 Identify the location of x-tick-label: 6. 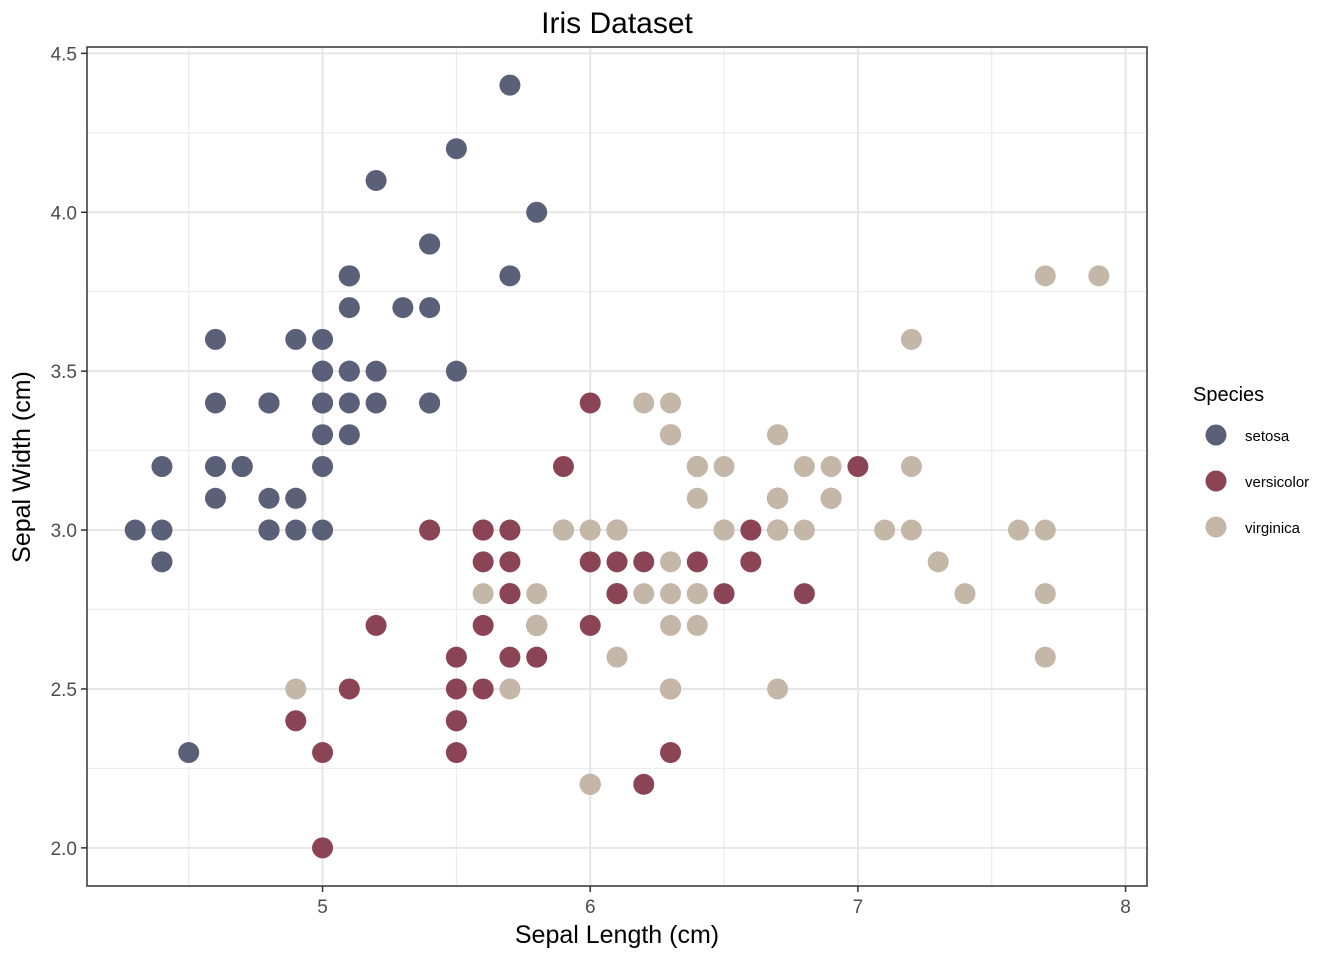
(590, 907).